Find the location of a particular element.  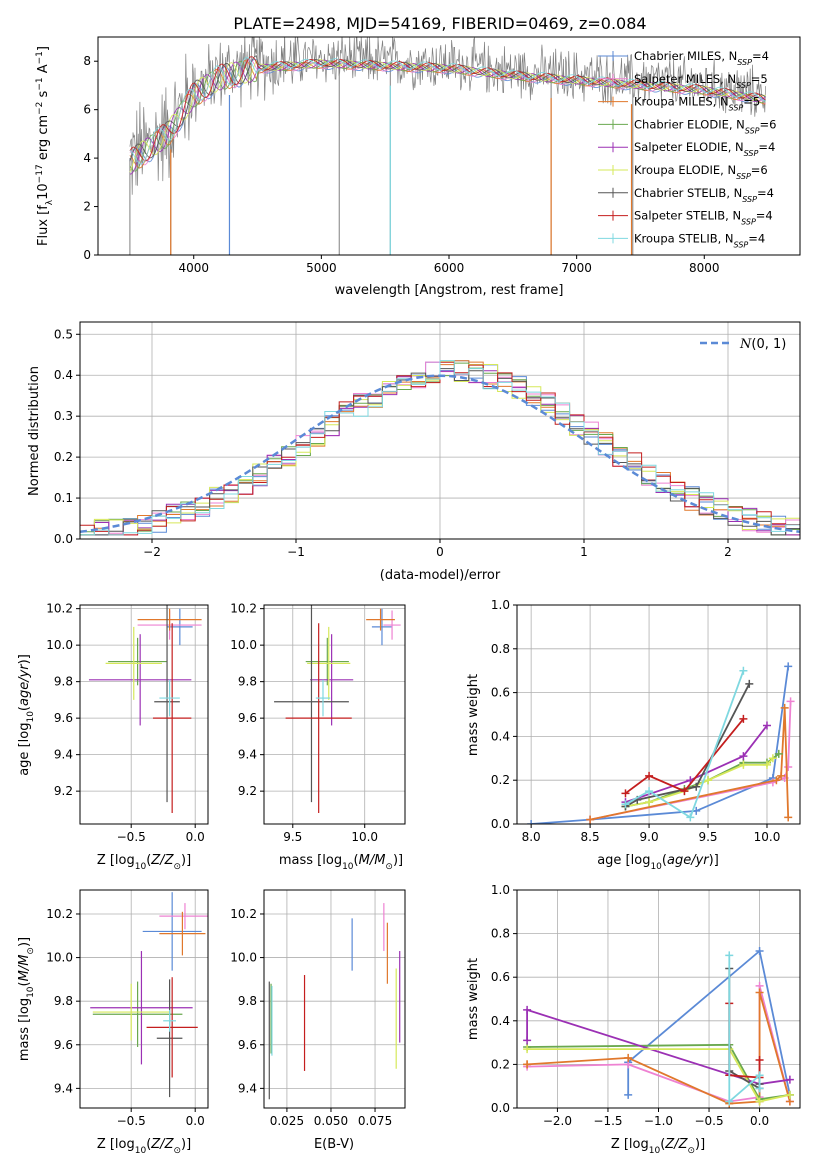

series-chabrier-stelib is located at coordinates (687, 745).